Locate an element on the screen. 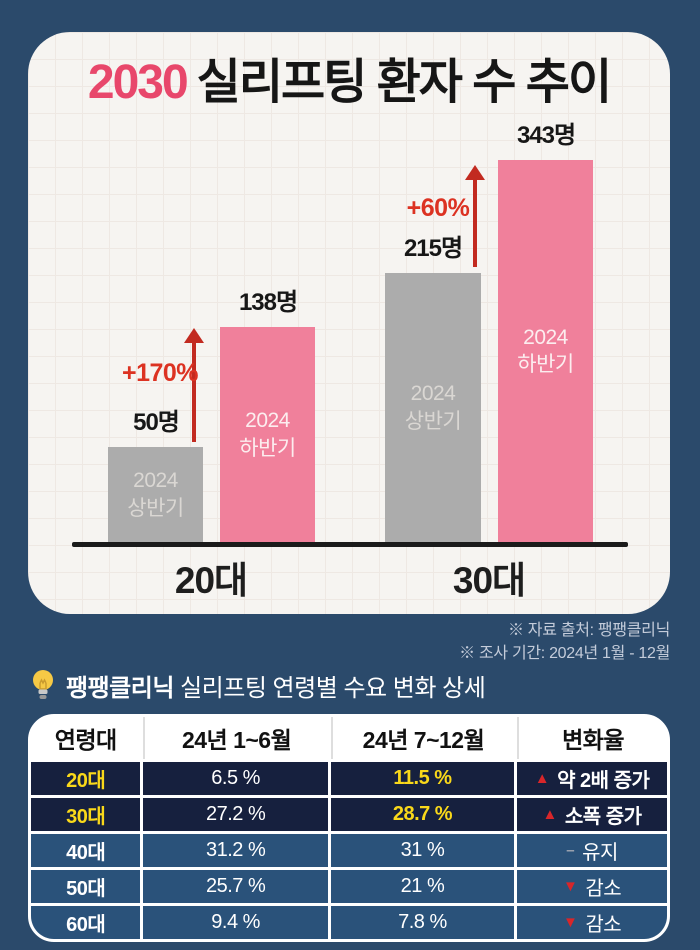 The height and width of the screenshot is (950, 700). table-row-change: ▲ 약 2배 증가 is located at coordinates (592, 778).